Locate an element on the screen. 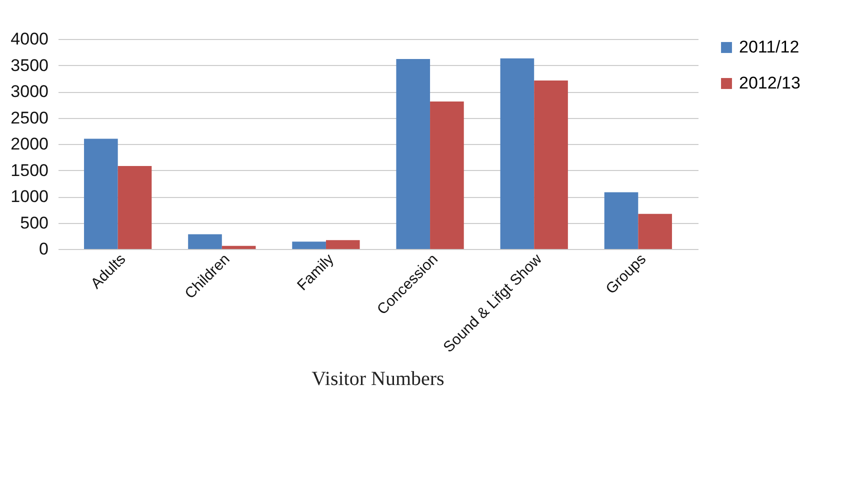 Image resolution: width=845 pixels, height=497 pixels. y-tick-label: 2000 is located at coordinates (29, 144).